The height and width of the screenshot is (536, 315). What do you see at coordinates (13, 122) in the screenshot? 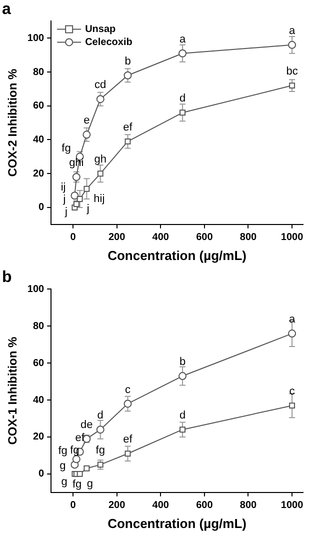
I see `y-axis-title: COX-2 Inhibition %` at bounding box center [13, 122].